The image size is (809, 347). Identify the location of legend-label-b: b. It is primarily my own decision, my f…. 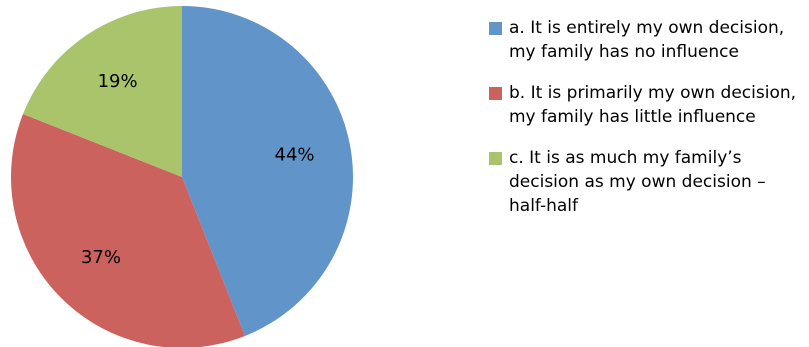
(653, 105).